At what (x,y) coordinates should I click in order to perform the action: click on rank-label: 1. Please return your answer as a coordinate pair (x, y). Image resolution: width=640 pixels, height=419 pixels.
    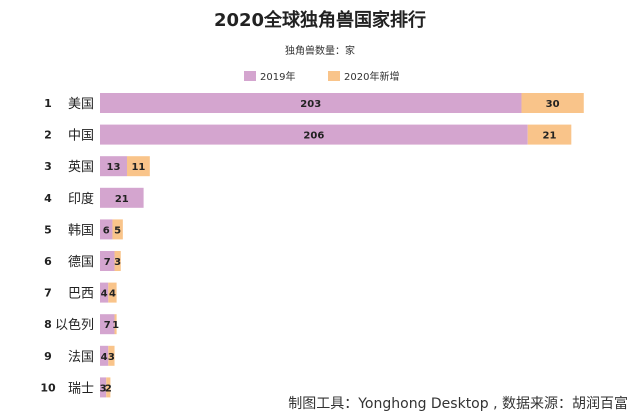
    Looking at the image, I should click on (48, 103).